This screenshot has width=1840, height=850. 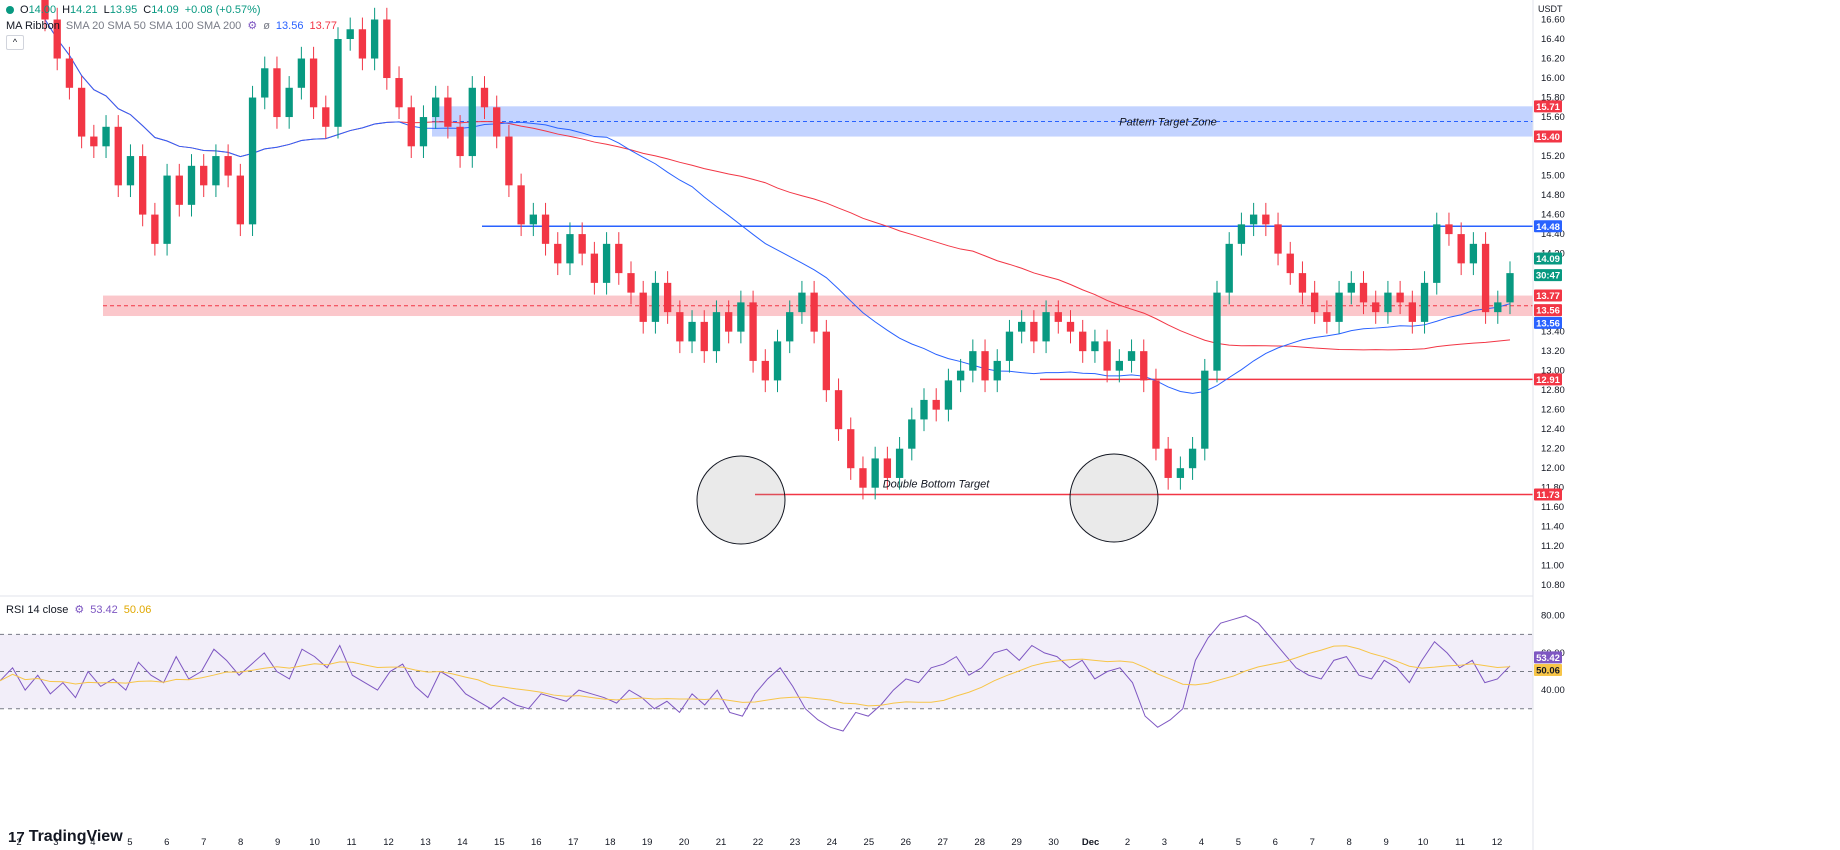 What do you see at coordinates (684, 842) in the screenshot?
I see `x-axis-tick-label: 20` at bounding box center [684, 842].